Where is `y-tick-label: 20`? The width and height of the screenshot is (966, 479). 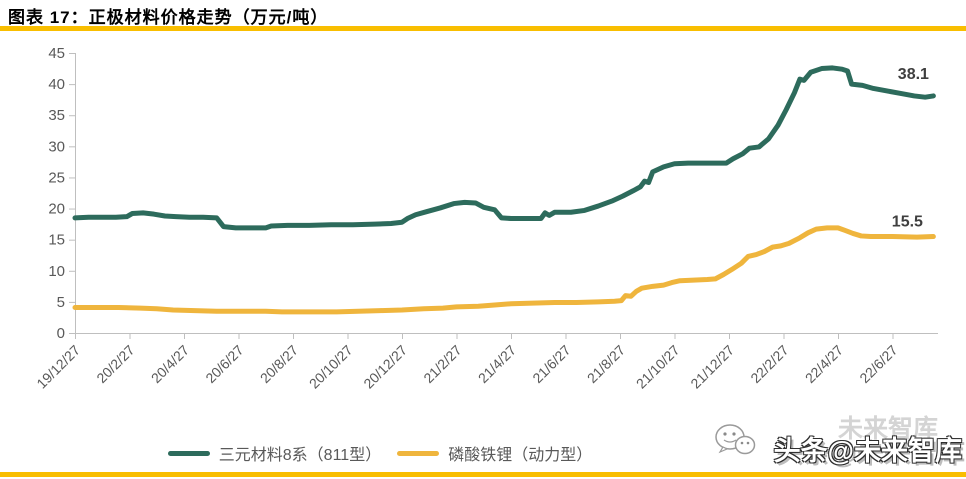 y-tick-label: 20 is located at coordinates (56, 209).